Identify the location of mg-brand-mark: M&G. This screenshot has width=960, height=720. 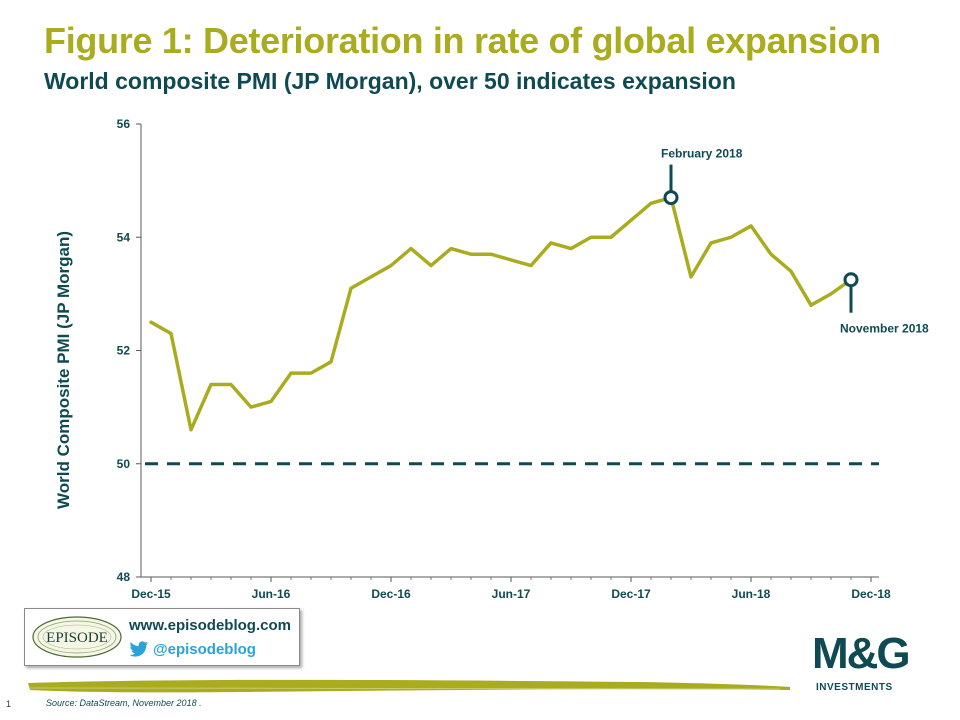
(861, 653).